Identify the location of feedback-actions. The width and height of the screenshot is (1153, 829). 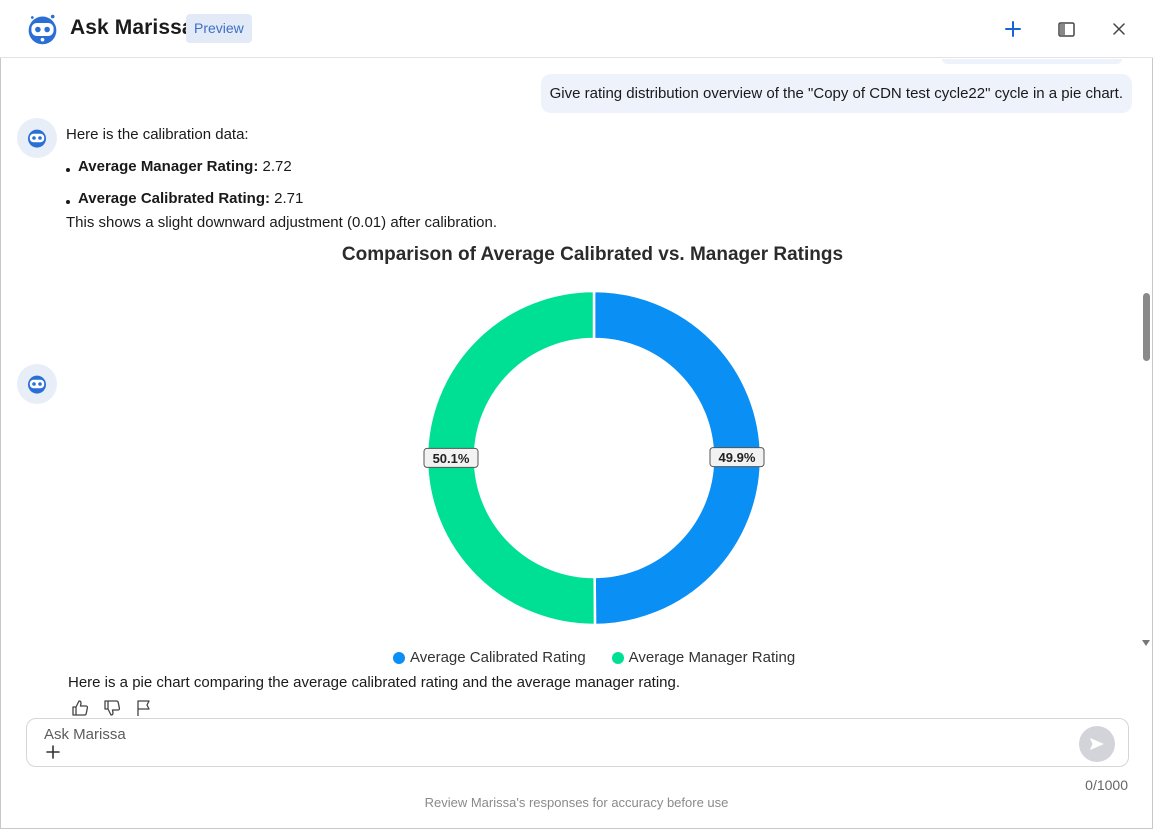
(112, 707).